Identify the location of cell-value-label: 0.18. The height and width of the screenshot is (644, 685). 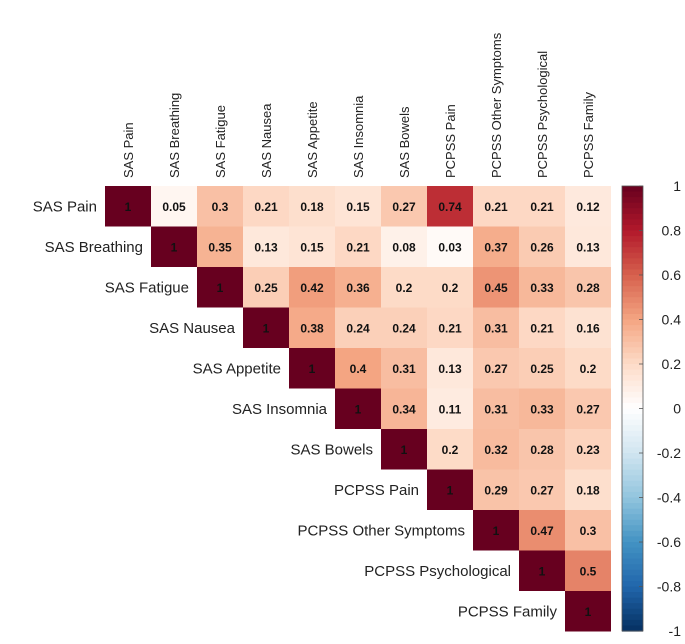
(588, 490).